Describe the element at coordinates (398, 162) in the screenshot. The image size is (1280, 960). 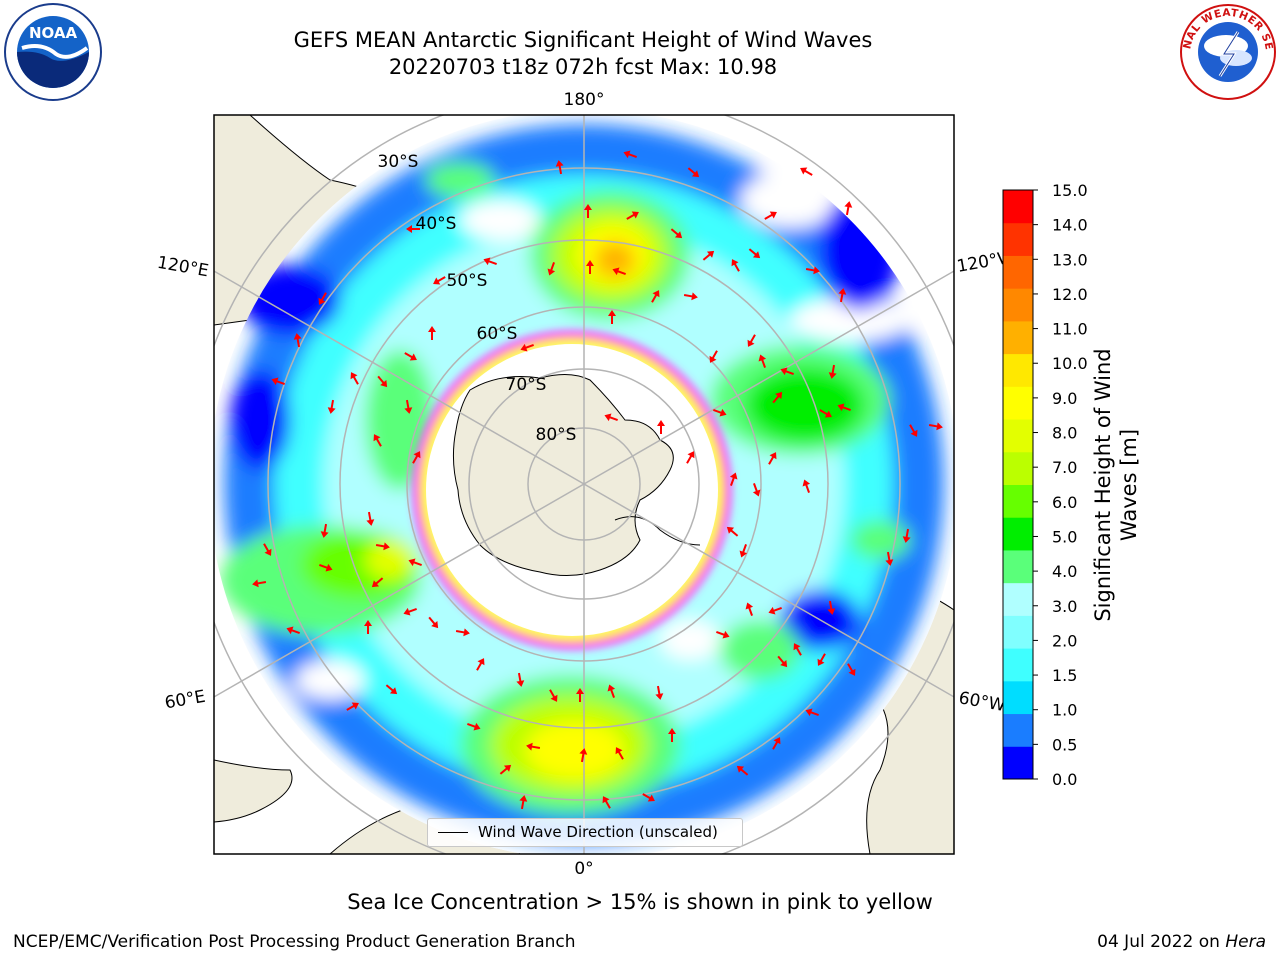
I see `lat-label-30s: 30°S` at that location.